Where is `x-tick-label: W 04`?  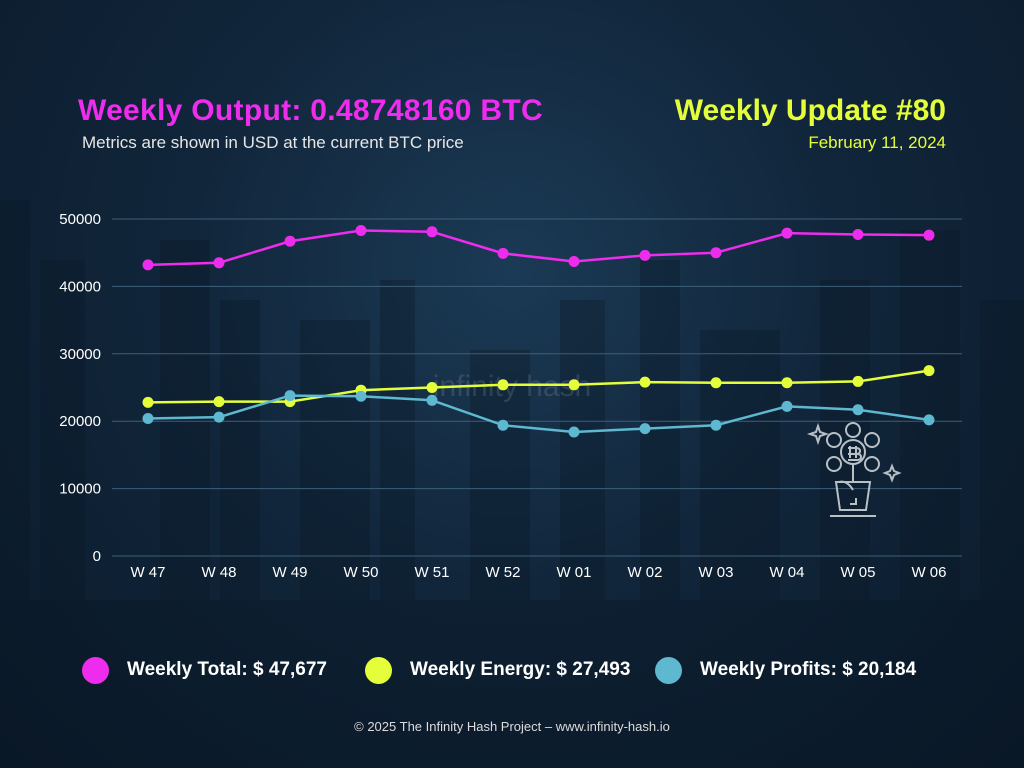
x-tick-label: W 04 is located at coordinates (786, 572).